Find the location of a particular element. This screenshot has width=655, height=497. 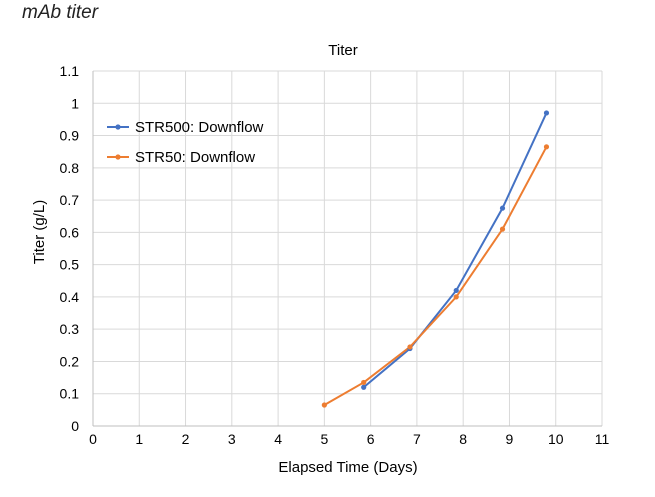

x-tick-label: 9 is located at coordinates (510, 439).